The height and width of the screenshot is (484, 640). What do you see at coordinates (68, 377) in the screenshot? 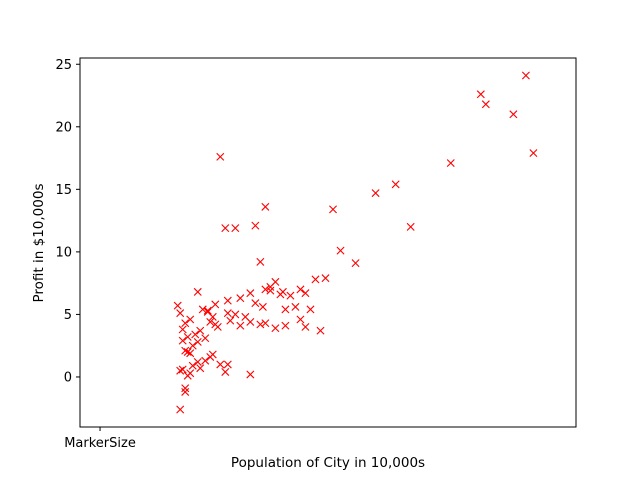
I see `y-tick-label: 0` at bounding box center [68, 377].